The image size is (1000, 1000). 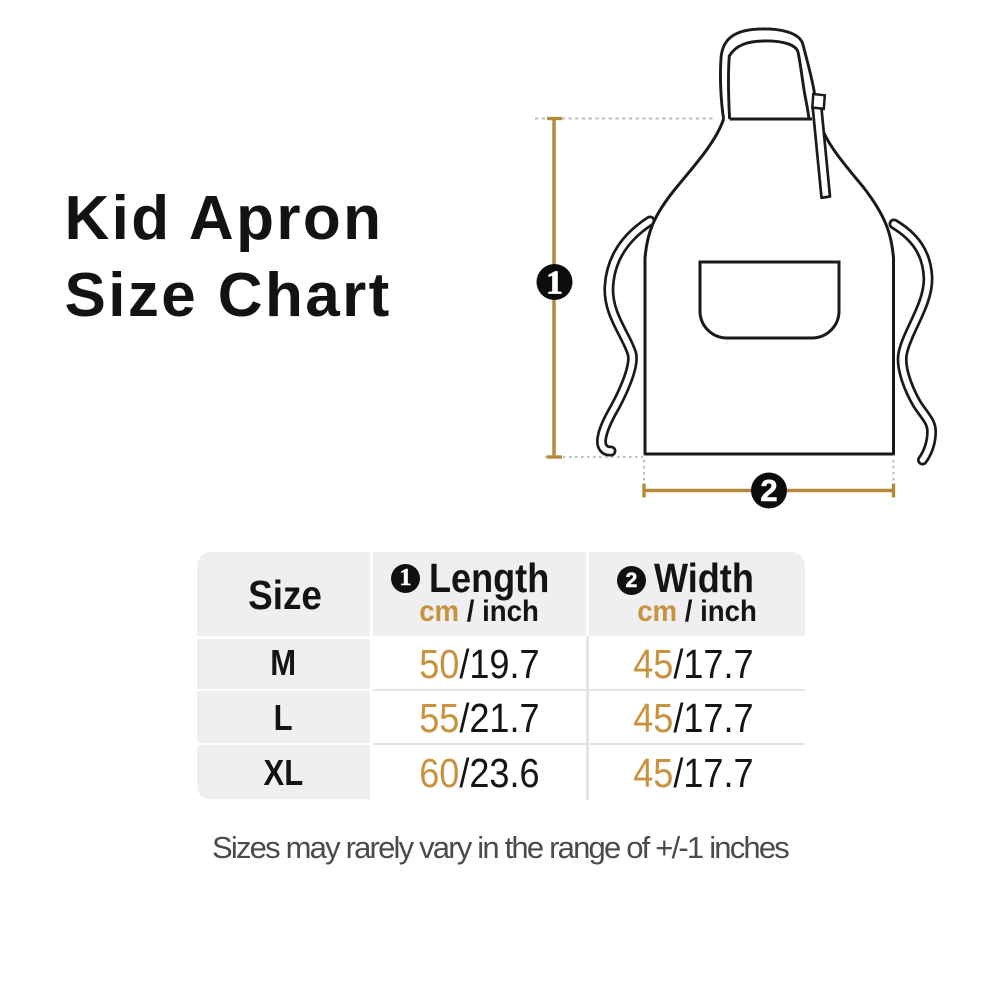 What do you see at coordinates (768, 490) in the screenshot?
I see `svg-text: 2` at bounding box center [768, 490].